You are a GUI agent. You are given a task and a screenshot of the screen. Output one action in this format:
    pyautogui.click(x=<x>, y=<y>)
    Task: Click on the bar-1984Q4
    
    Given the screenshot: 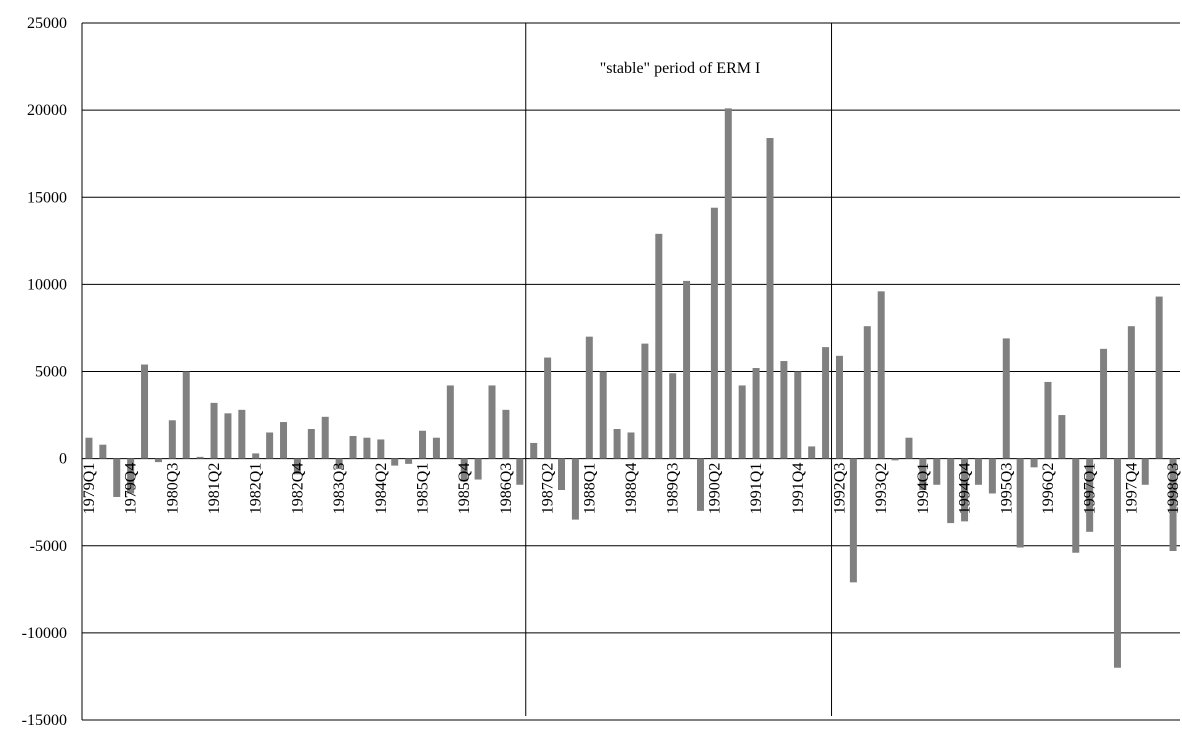 What is the action you would take?
    pyautogui.click(x=409, y=461)
    